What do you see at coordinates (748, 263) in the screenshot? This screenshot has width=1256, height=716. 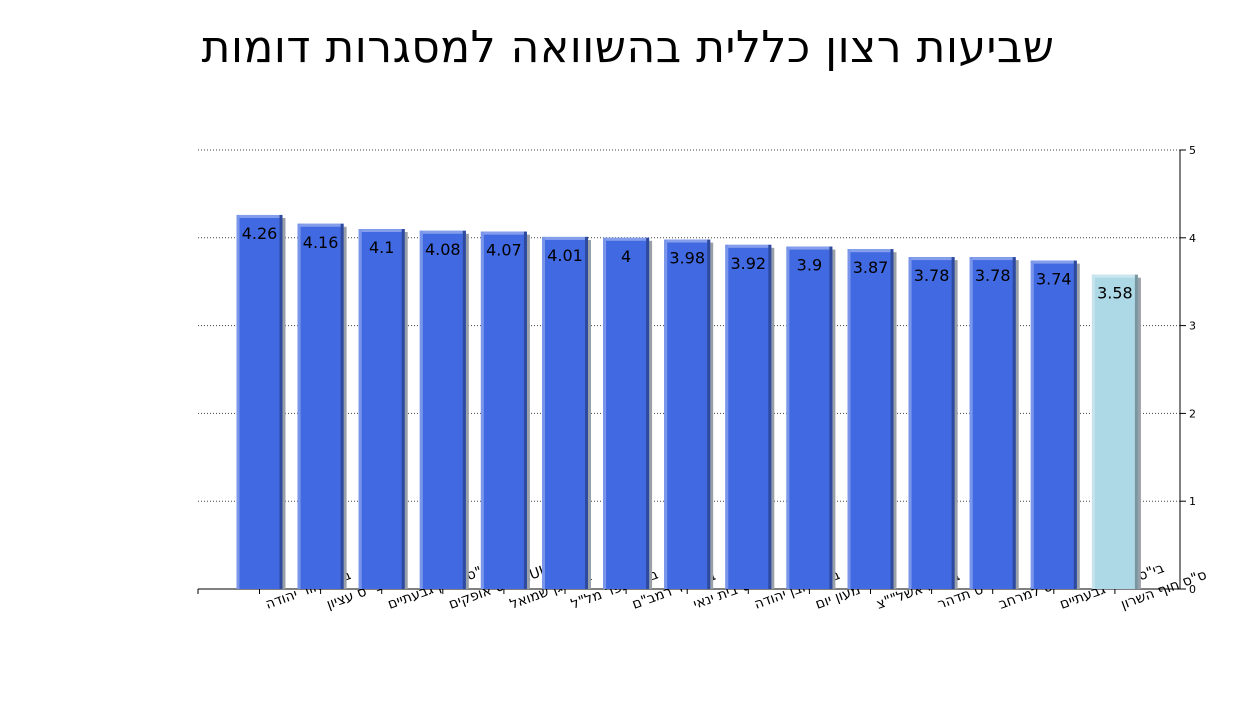 I see `data-label: 3.92` at bounding box center [748, 263].